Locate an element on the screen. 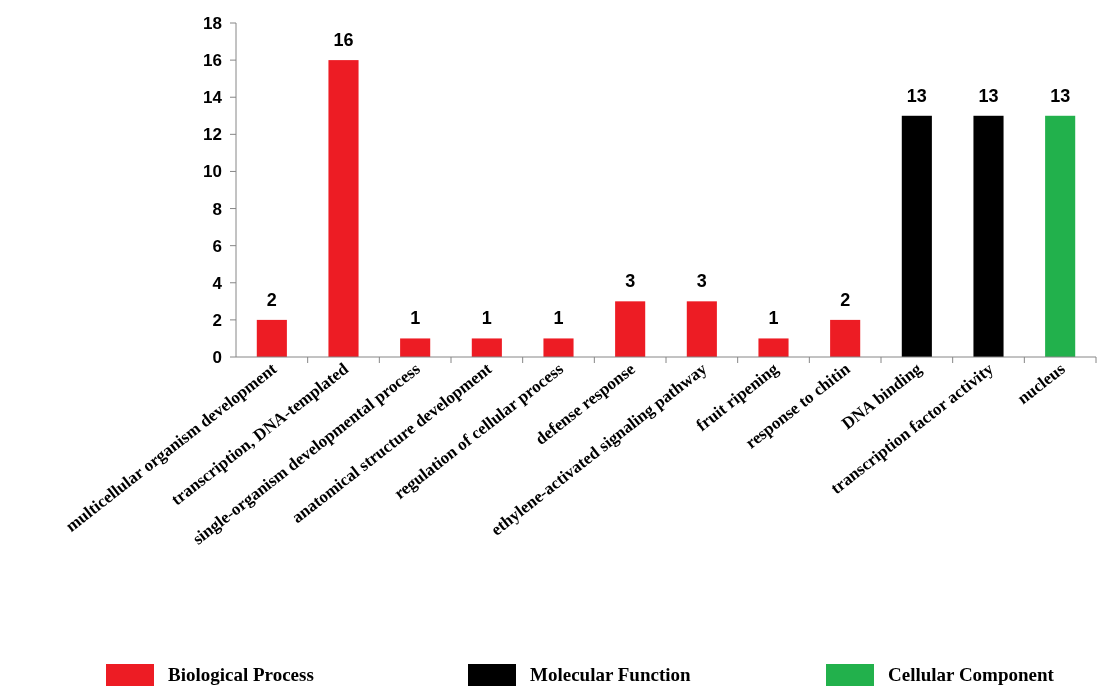  y-tick-label: 4 is located at coordinates (217, 283).